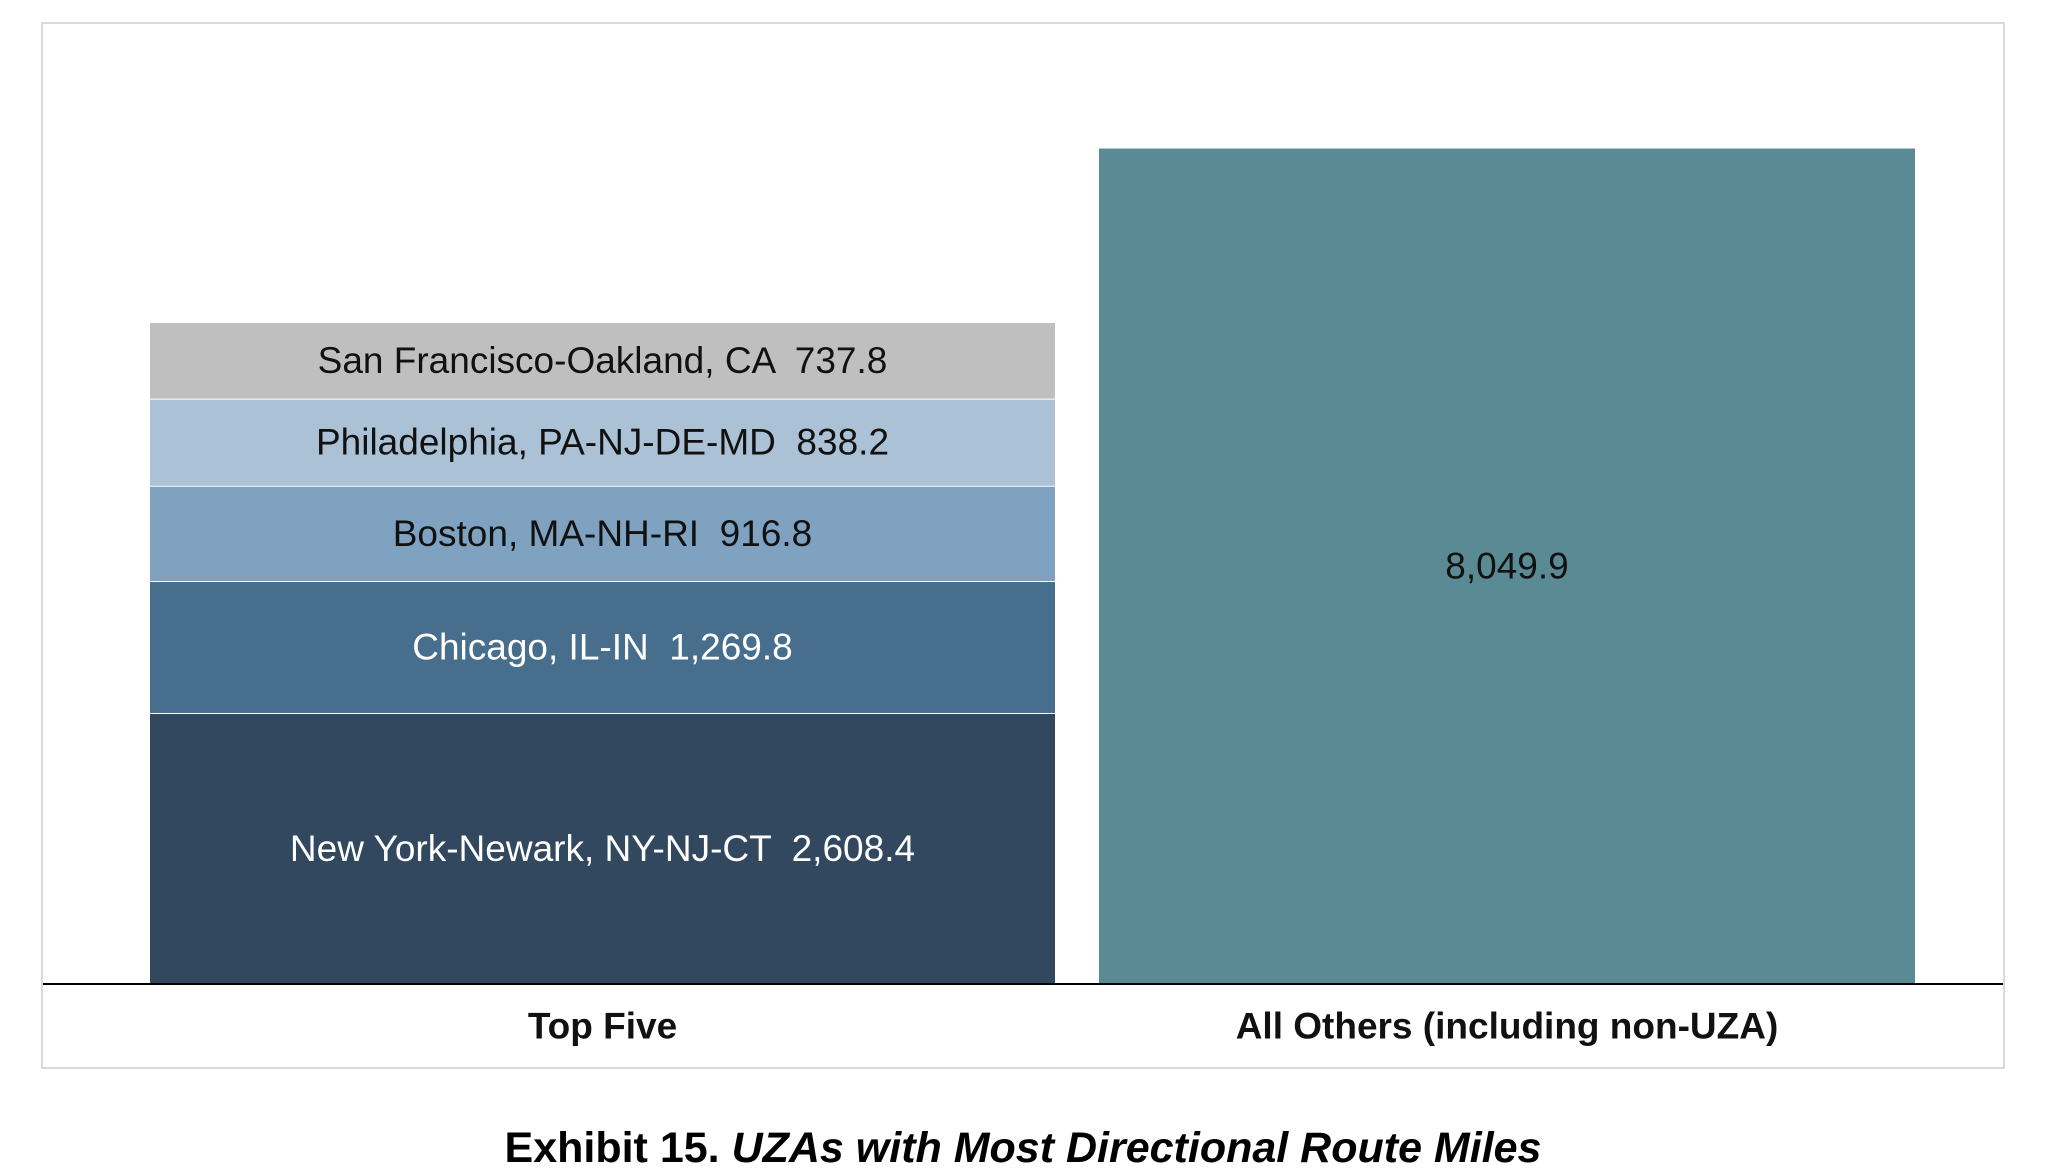  I want to click on caption-prefix: Exhibit 15., so click(612, 1148).